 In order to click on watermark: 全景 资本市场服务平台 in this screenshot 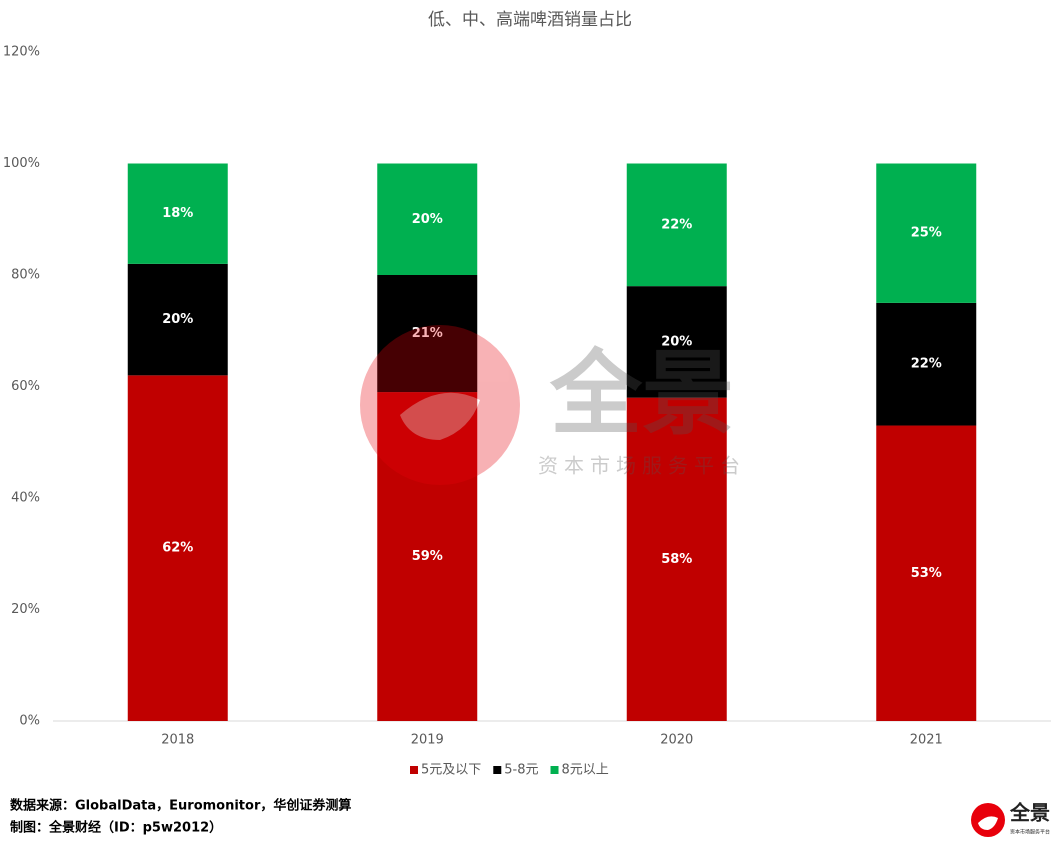, I will do `click(553, 405)`.